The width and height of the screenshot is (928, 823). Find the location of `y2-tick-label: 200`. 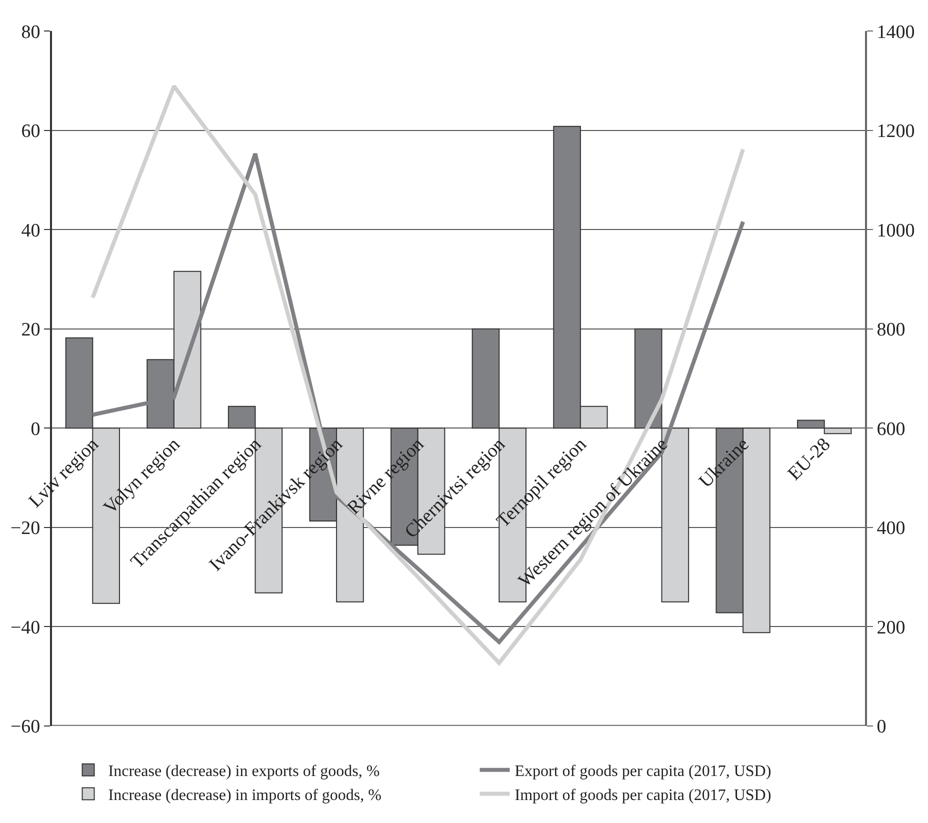

y2-tick-label: 200 is located at coordinates (891, 627).